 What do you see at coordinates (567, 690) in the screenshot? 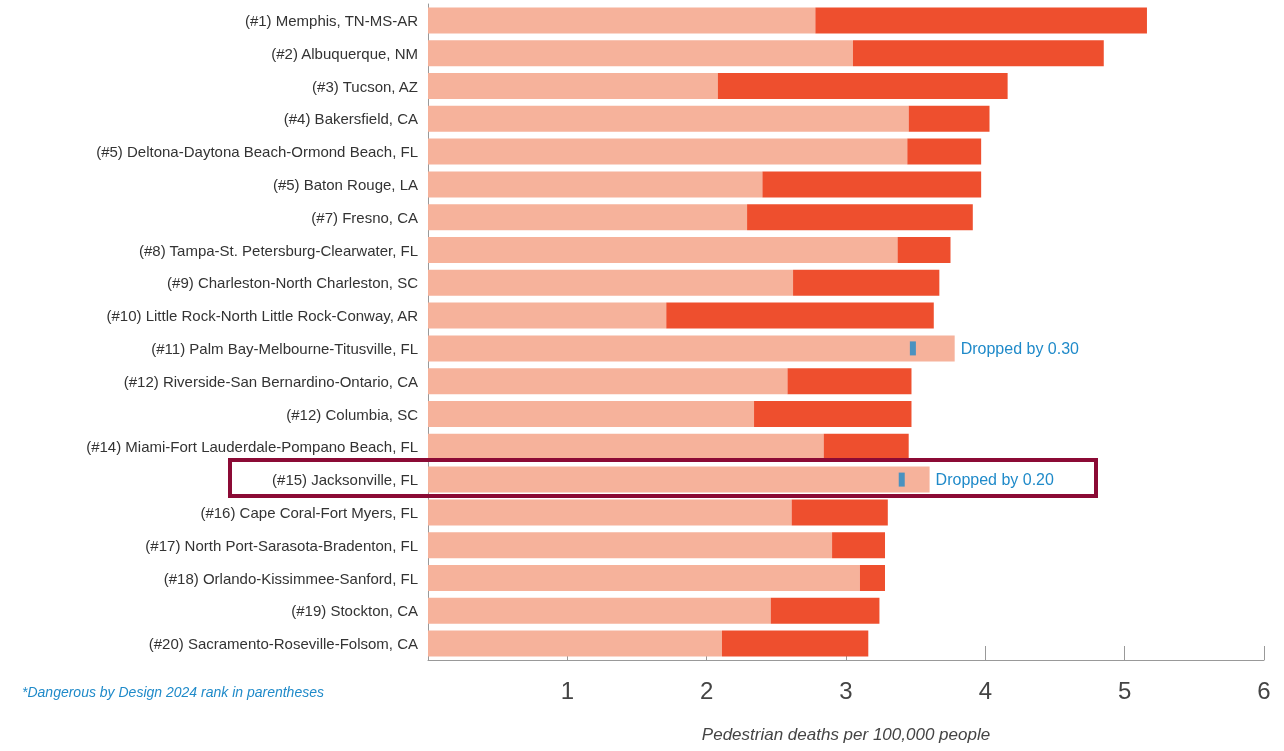
I see `x-tick-label: 1` at bounding box center [567, 690].